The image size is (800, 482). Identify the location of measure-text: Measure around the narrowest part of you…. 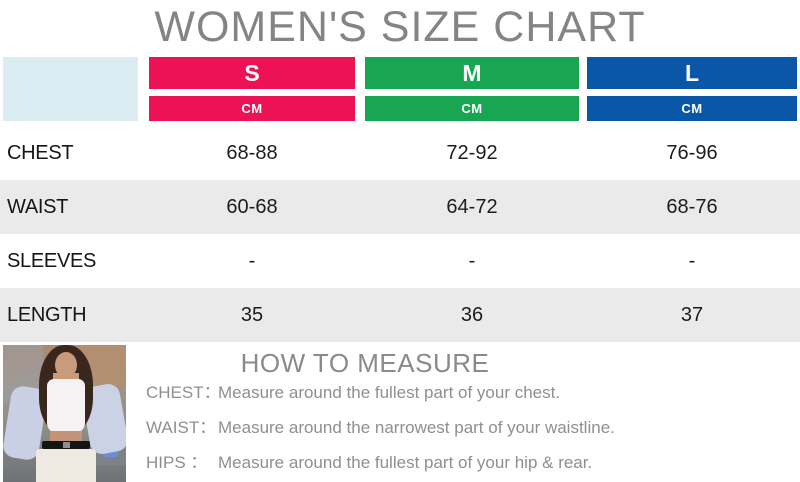
(416, 427).